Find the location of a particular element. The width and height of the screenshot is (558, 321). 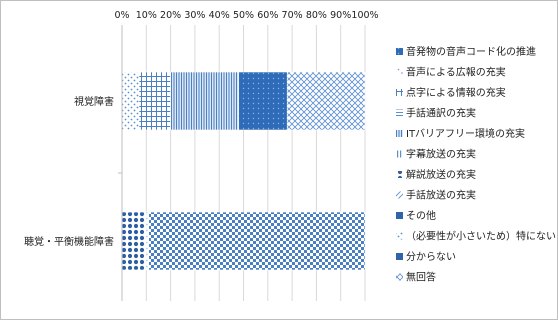

category-label: 聴覚・平衡機能障害 is located at coordinates (69, 241).